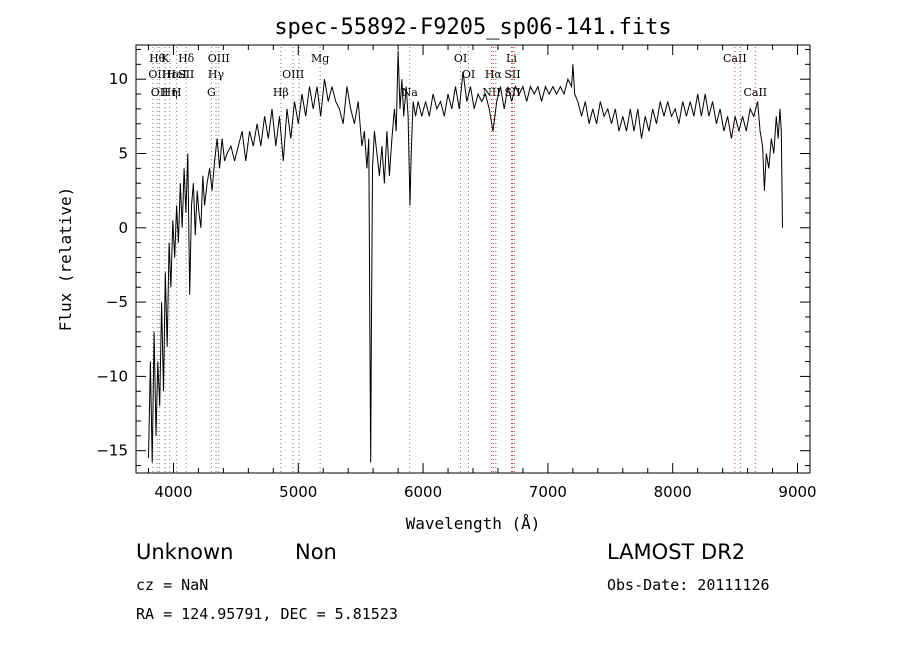  I want to click on line-label: Hα, so click(494, 74).